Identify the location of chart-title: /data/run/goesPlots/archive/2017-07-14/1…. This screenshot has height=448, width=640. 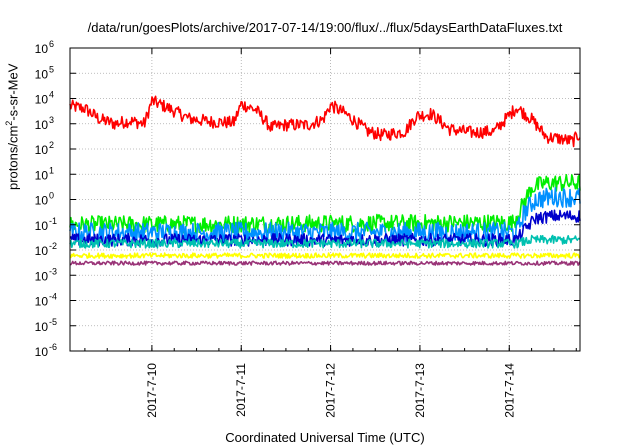
(325, 27).